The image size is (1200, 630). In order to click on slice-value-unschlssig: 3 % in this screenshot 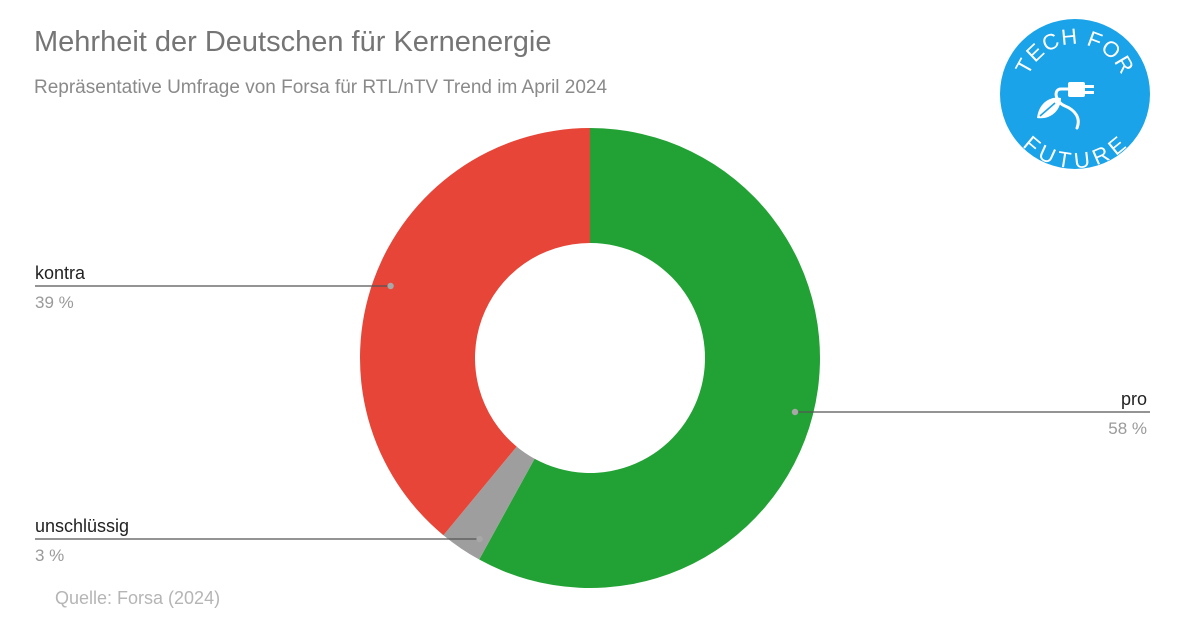, I will do `click(49, 555)`.